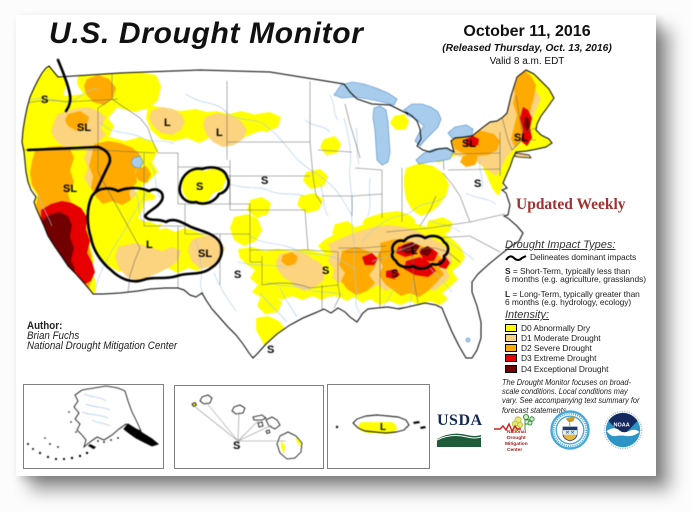  What do you see at coordinates (516, 444) in the screenshot?
I see `svg-text: Mitigation` at bounding box center [516, 444].